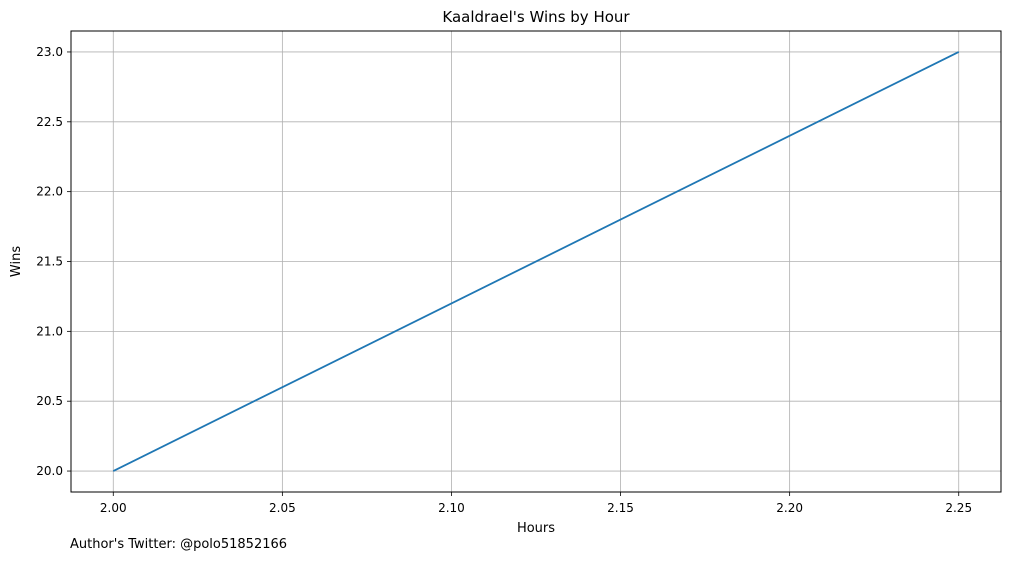 The width and height of the screenshot is (1010, 562). I want to click on chart-title: Kaaldrael's Wins by Hour, so click(536, 17).